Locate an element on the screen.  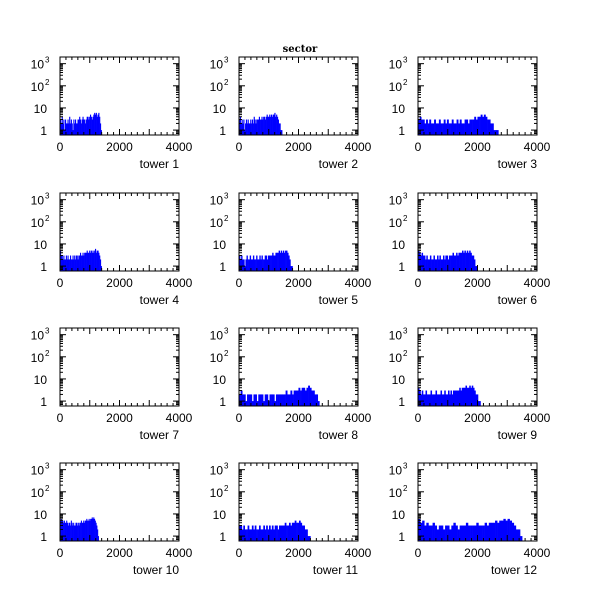
x-tick-label: 0 is located at coordinates (60, 418).